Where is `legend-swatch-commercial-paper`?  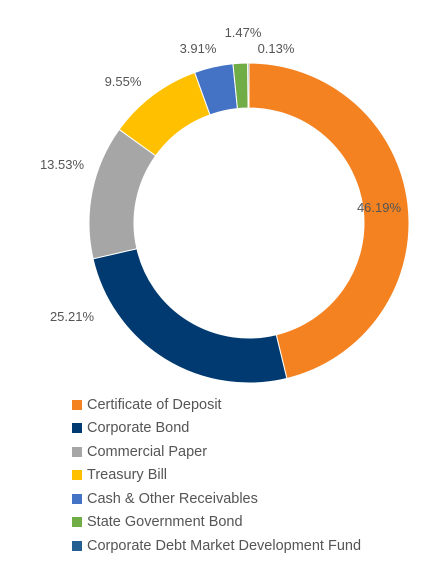
legend-swatch-commercial-paper is located at coordinates (77, 451).